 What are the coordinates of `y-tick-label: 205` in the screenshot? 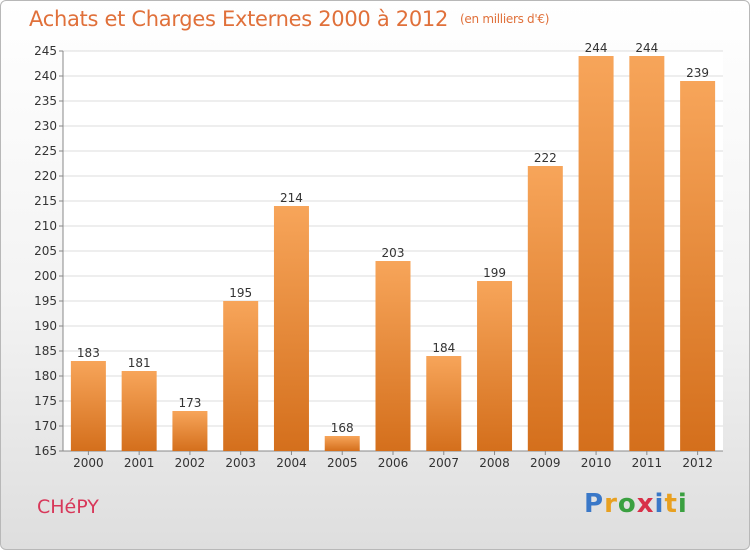 It's located at (45, 251).